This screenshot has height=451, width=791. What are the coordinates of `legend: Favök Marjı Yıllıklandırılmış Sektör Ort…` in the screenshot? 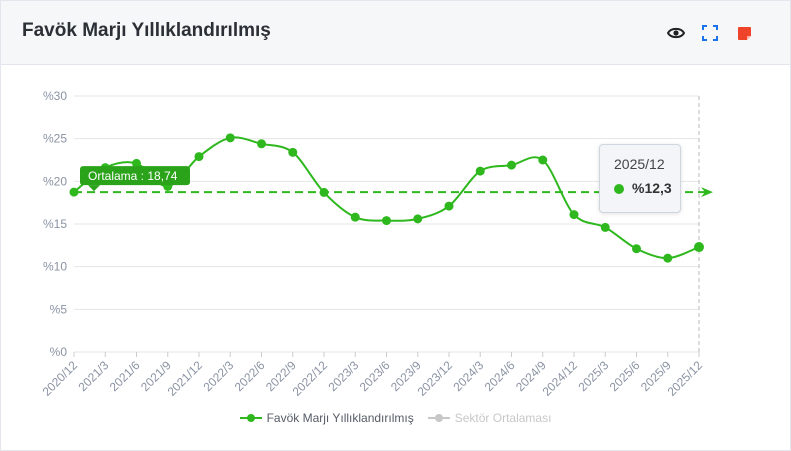 It's located at (395, 418).